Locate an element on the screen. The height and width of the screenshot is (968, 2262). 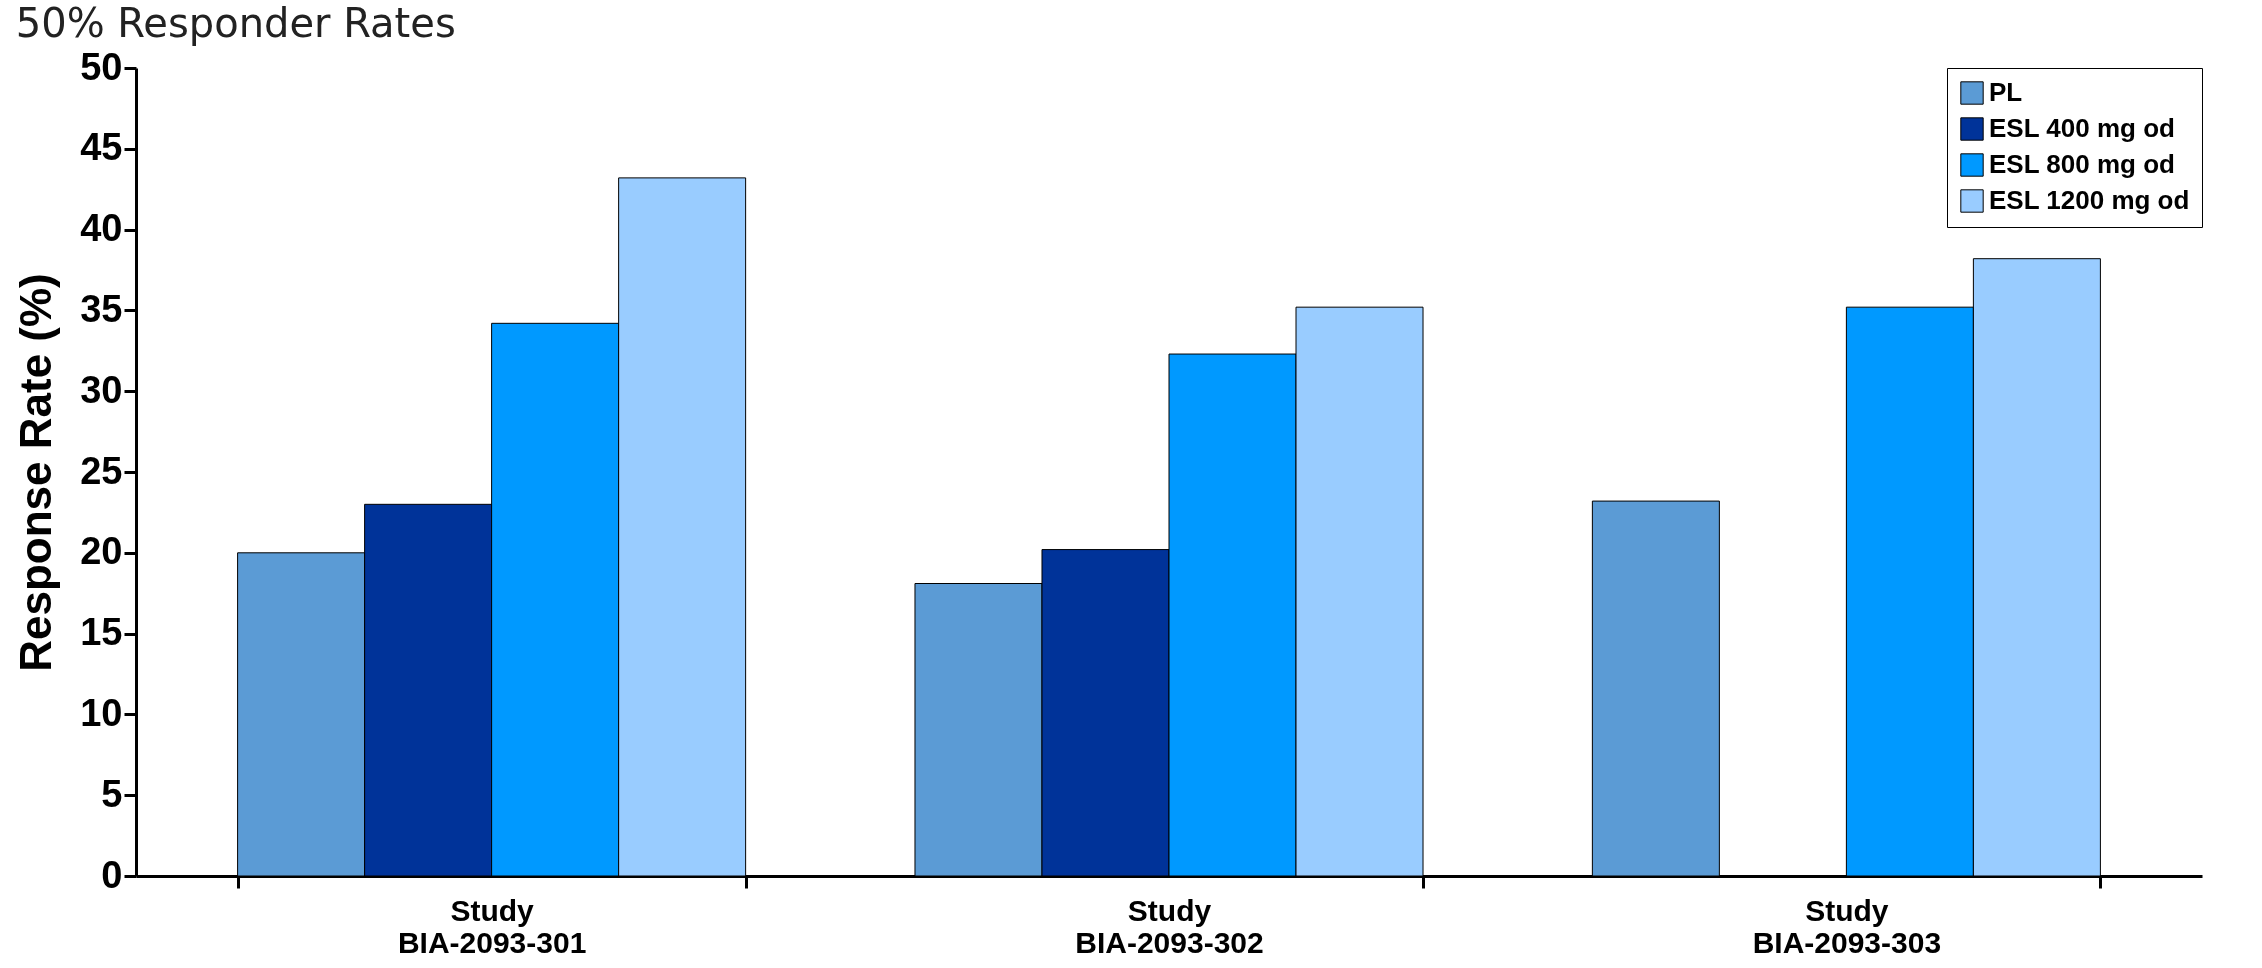
chart-title: 50% Responder Rates is located at coordinates (235, 23).